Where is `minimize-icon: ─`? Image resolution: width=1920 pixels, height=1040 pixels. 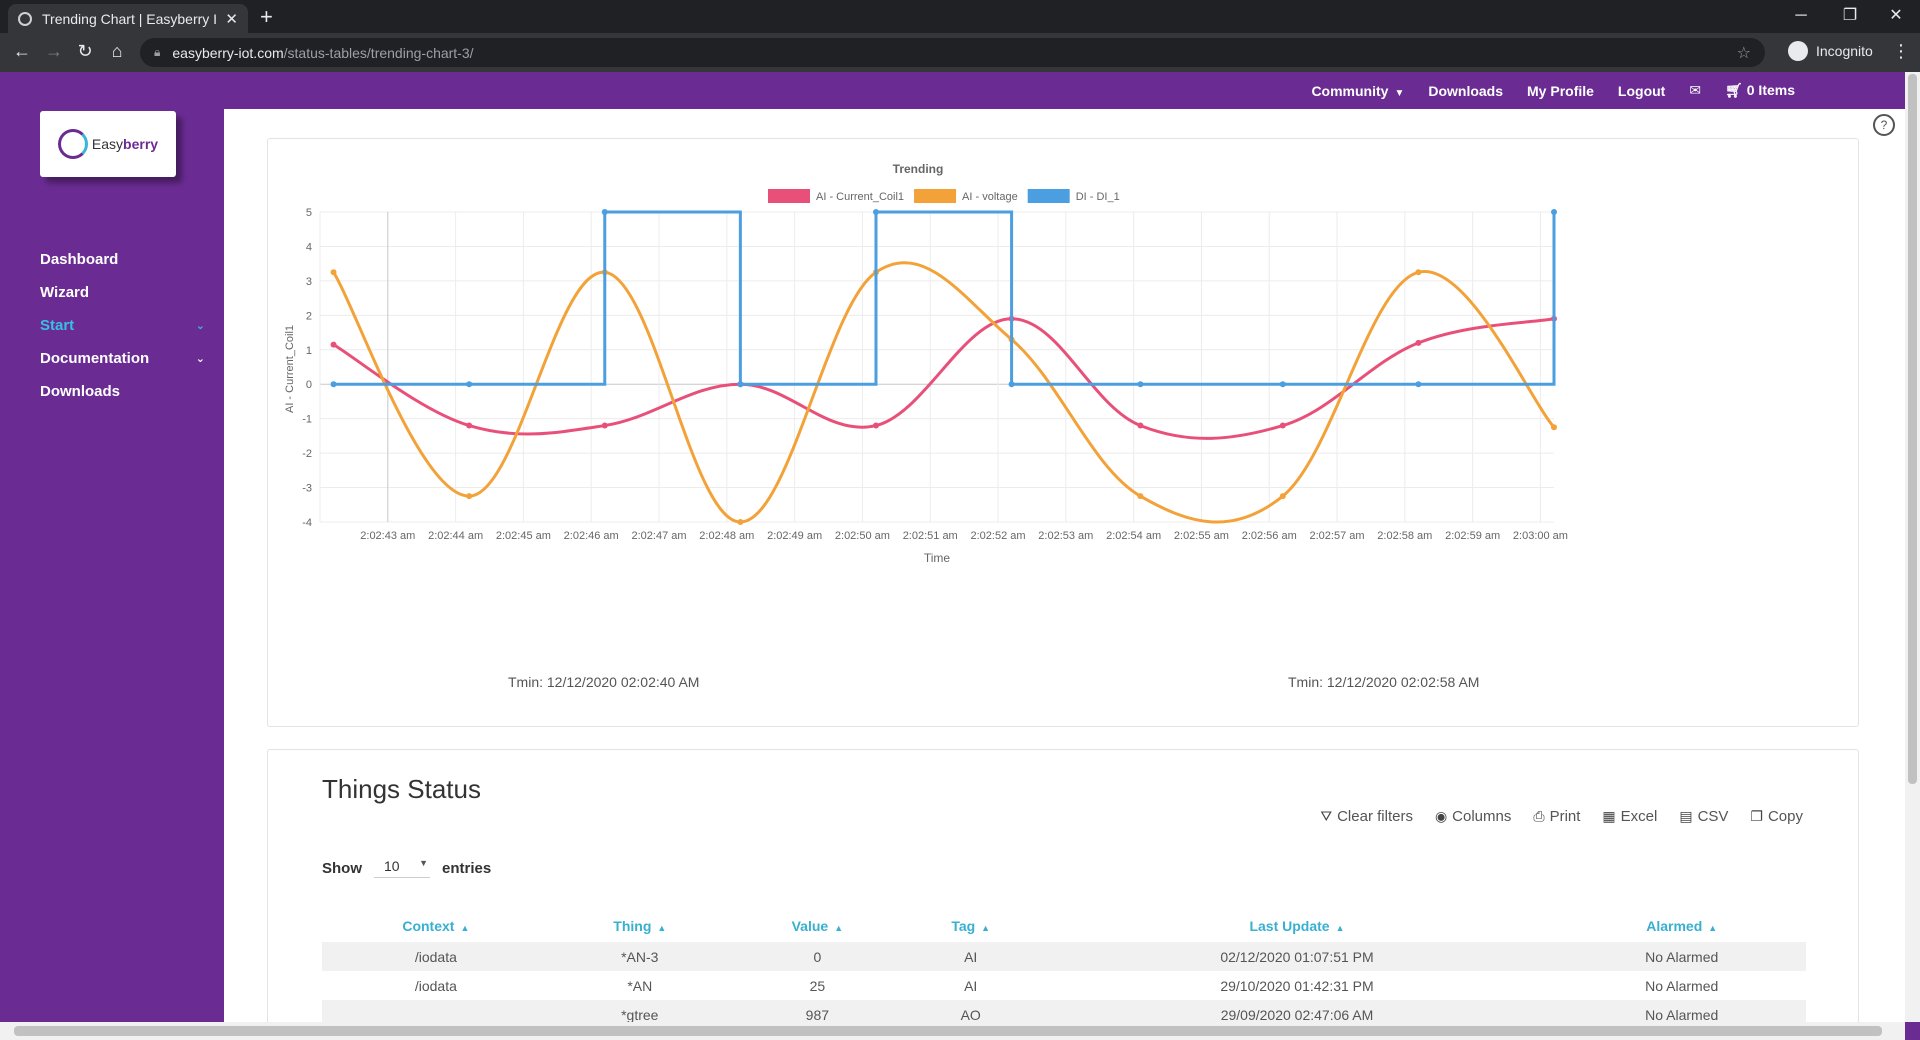
minimize-icon: ─ is located at coordinates (1801, 15).